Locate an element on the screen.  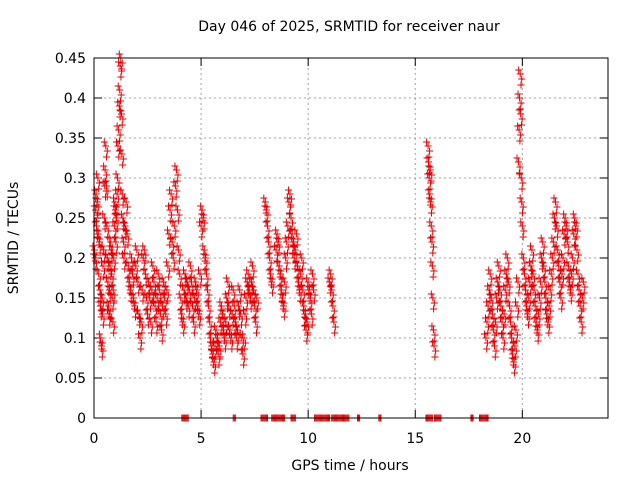
y-tick-label: 0.35 is located at coordinates (70, 139).